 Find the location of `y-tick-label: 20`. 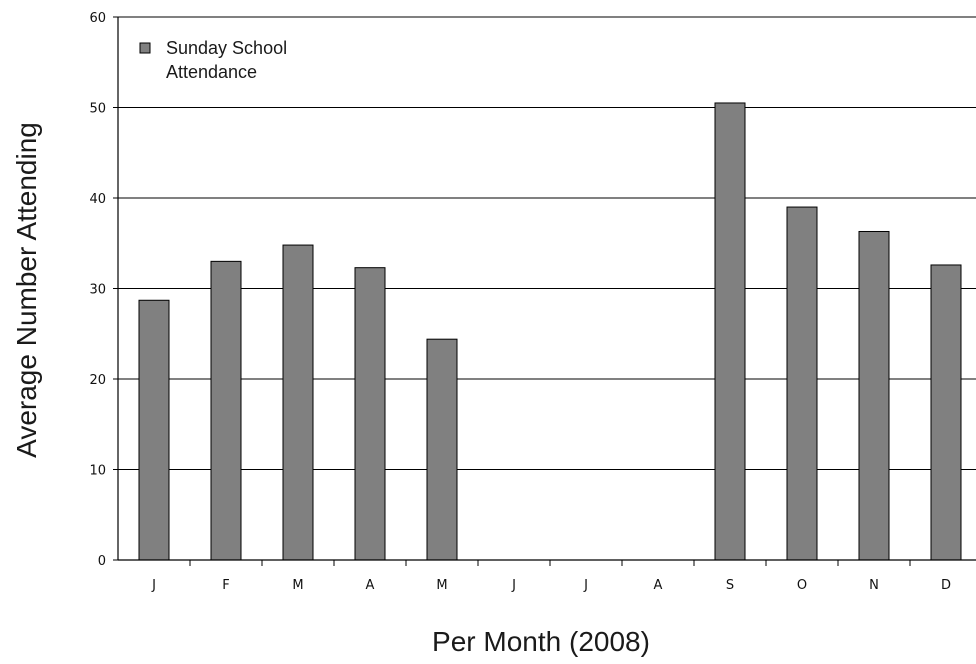

y-tick-label: 20 is located at coordinates (97, 380).